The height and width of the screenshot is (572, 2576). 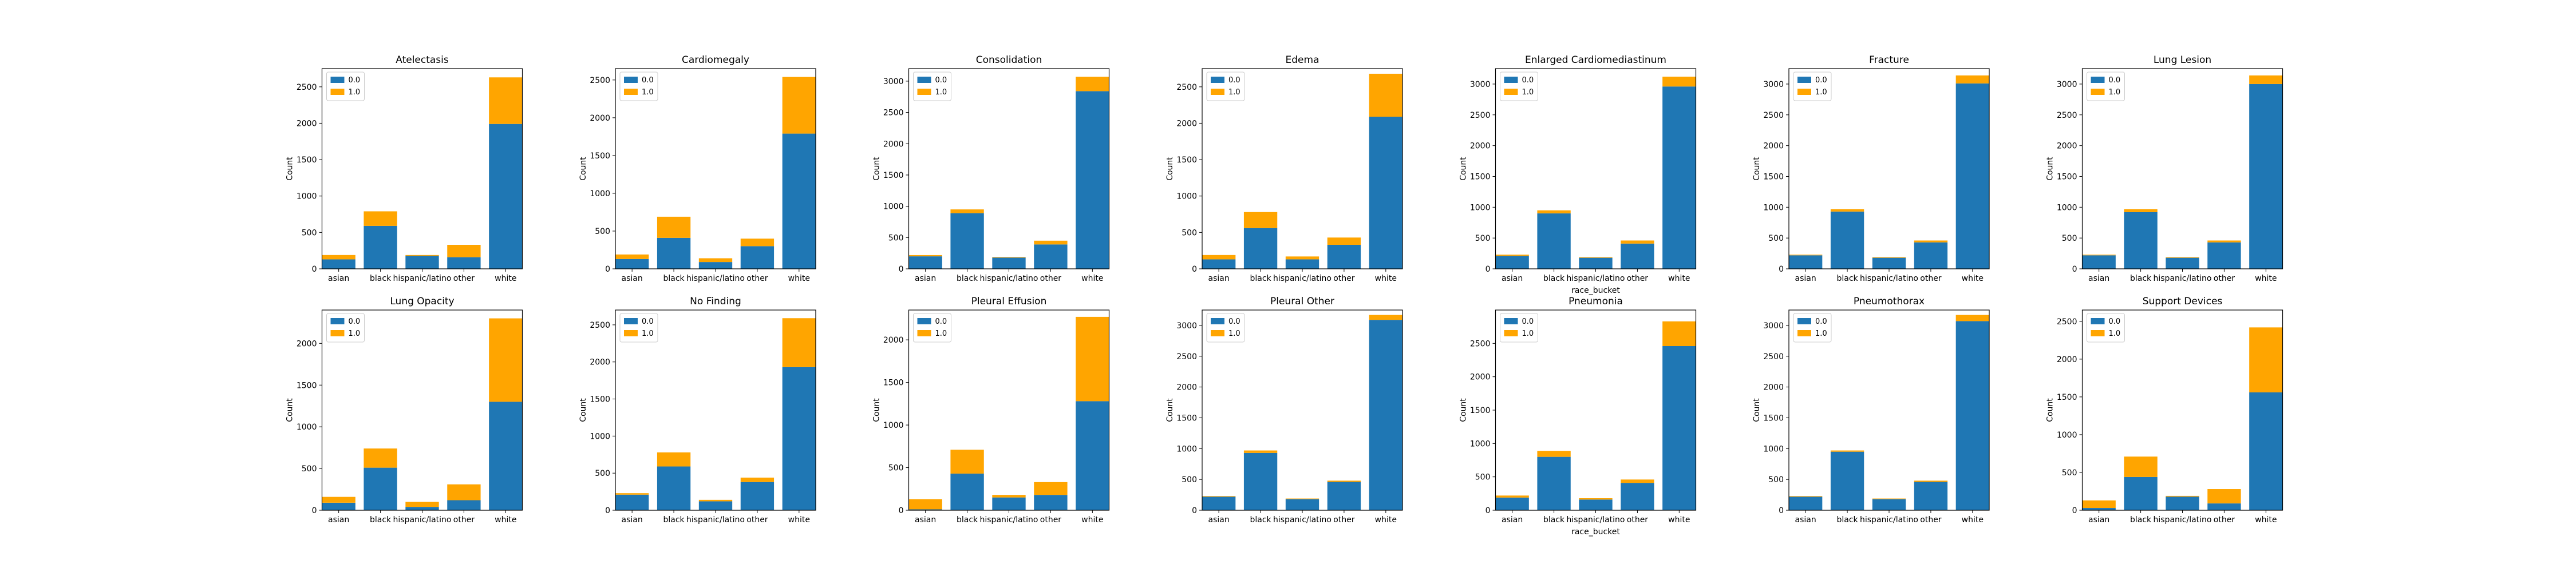 I want to click on subplot-title: Pneumonia, so click(x=1595, y=301).